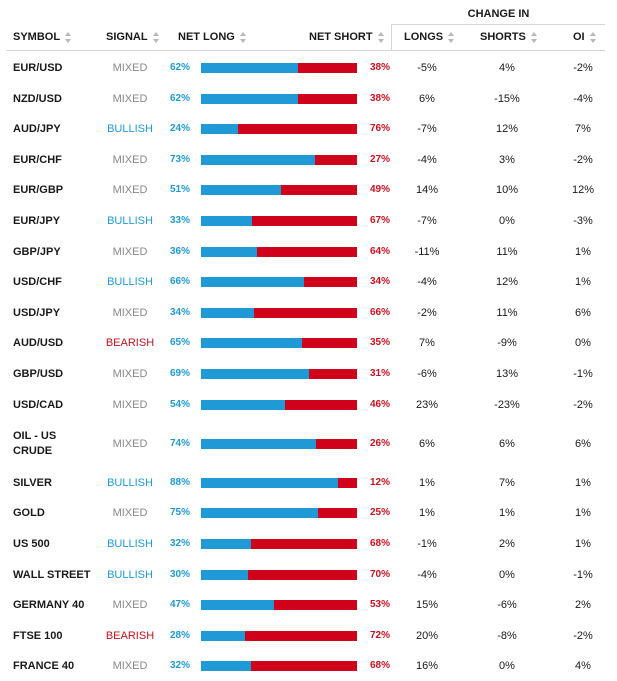  What do you see at coordinates (507, 604) in the screenshot?
I see `change-shorts-cell: -6%` at bounding box center [507, 604].